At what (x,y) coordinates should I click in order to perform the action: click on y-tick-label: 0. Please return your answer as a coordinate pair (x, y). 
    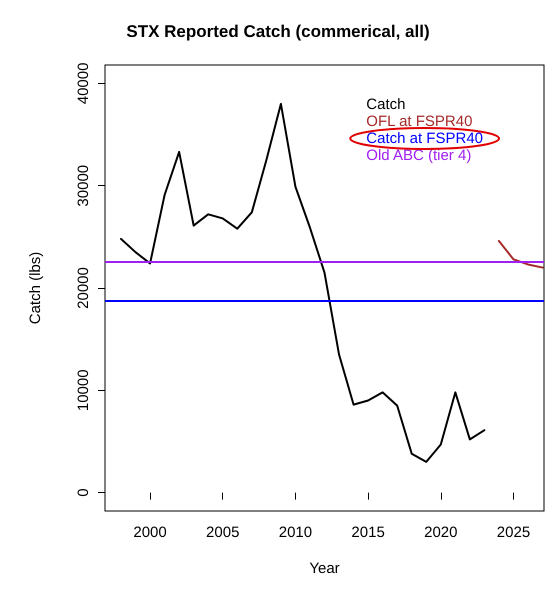
    Looking at the image, I should click on (83, 492).